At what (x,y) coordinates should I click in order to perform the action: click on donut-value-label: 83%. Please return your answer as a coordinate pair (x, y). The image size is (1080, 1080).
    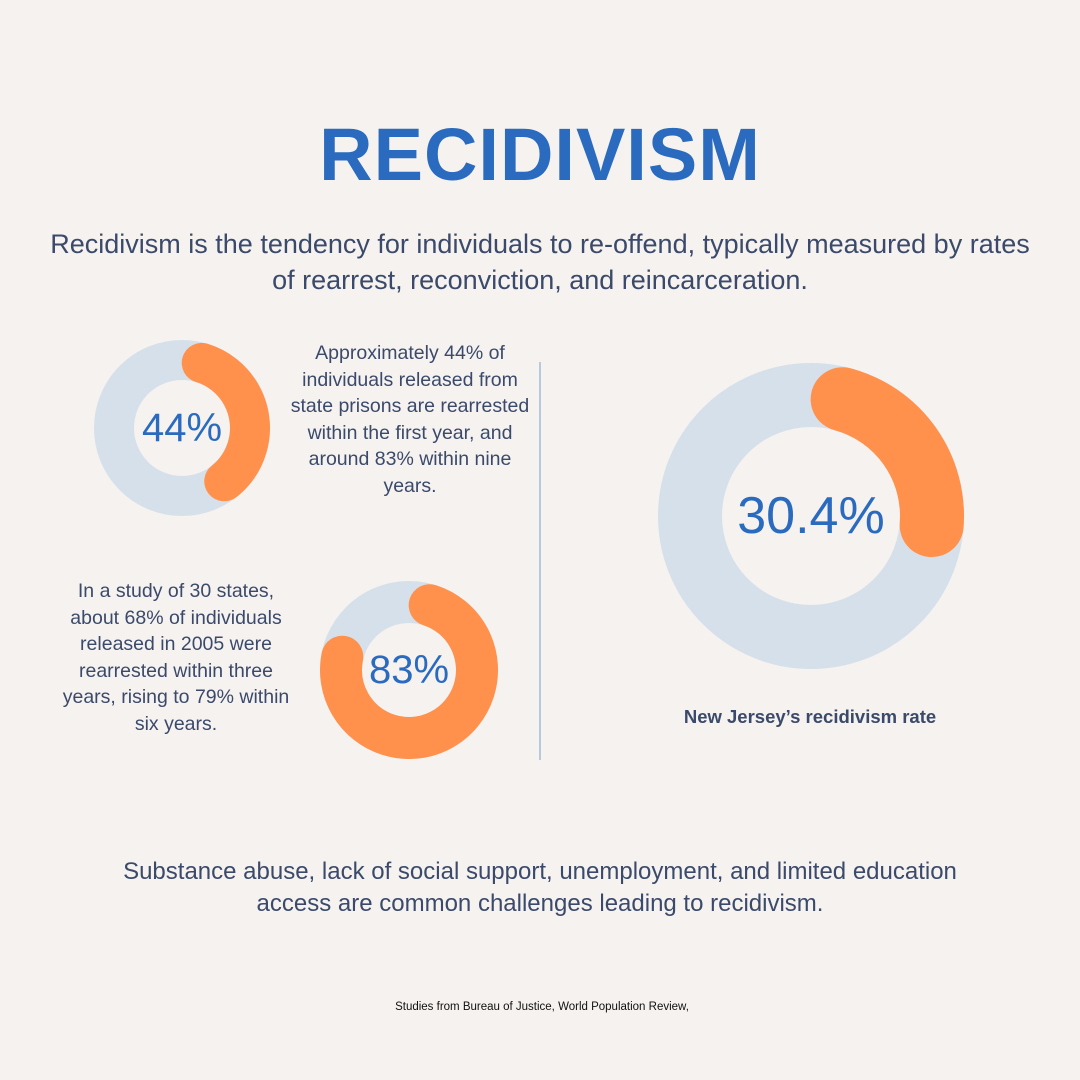
    Looking at the image, I should click on (409, 670).